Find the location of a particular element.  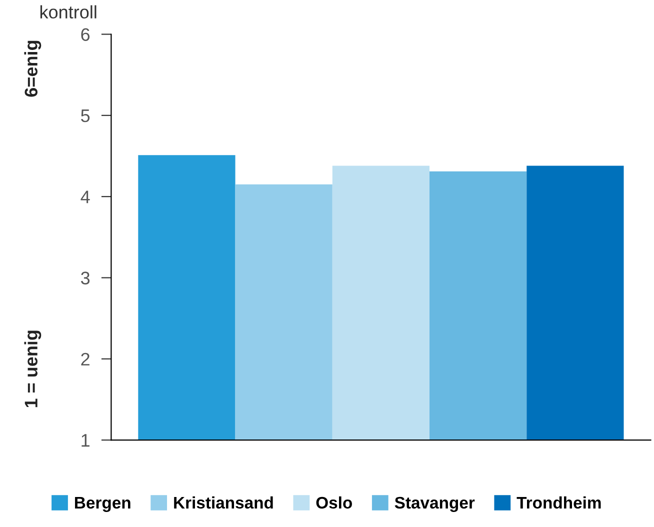

y-tick-label: 5 is located at coordinates (85, 116).